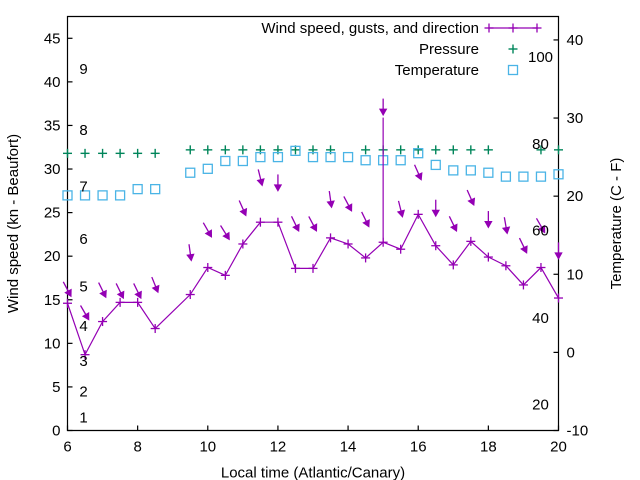 The height and width of the screenshot is (480, 640). I want to click on legend-marker, so click(513, 70).